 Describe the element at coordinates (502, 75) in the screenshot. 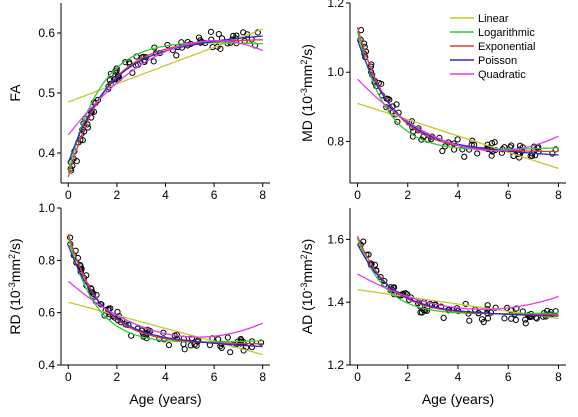

I see `legend-label: Quadratic` at that location.